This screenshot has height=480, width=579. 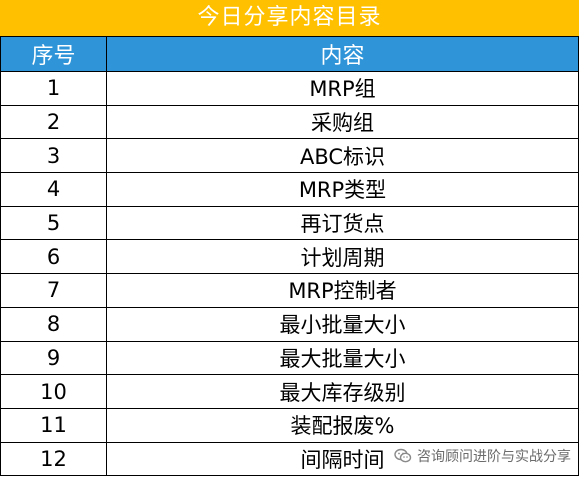 What do you see at coordinates (342, 358) in the screenshot?
I see `row-content: 最大批量大小` at bounding box center [342, 358].